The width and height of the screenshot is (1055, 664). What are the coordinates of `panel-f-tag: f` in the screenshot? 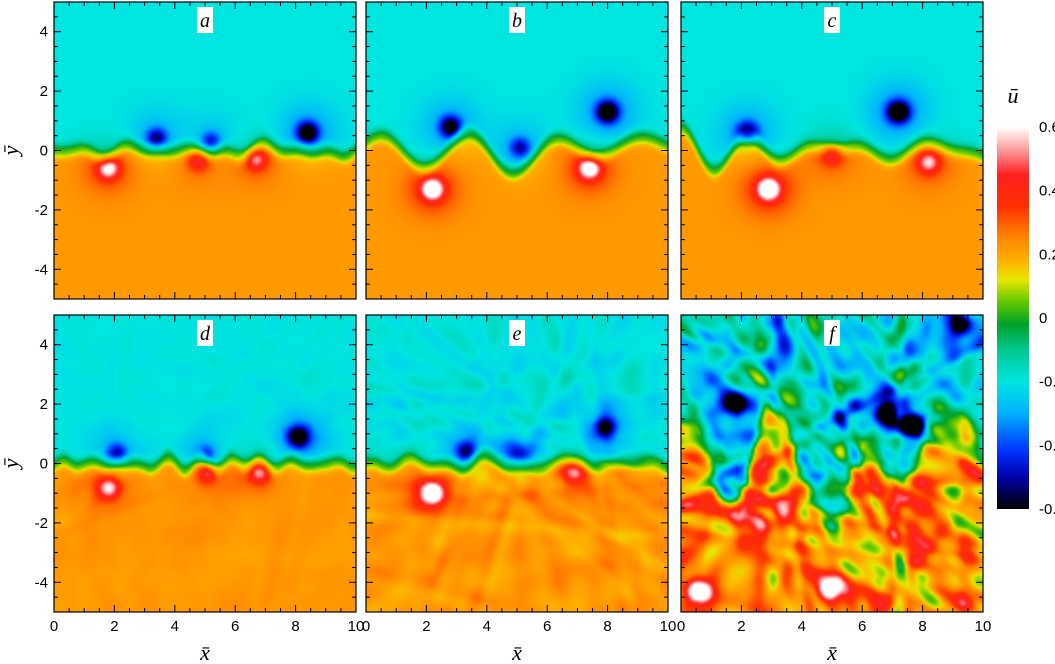 It's located at (833, 334).